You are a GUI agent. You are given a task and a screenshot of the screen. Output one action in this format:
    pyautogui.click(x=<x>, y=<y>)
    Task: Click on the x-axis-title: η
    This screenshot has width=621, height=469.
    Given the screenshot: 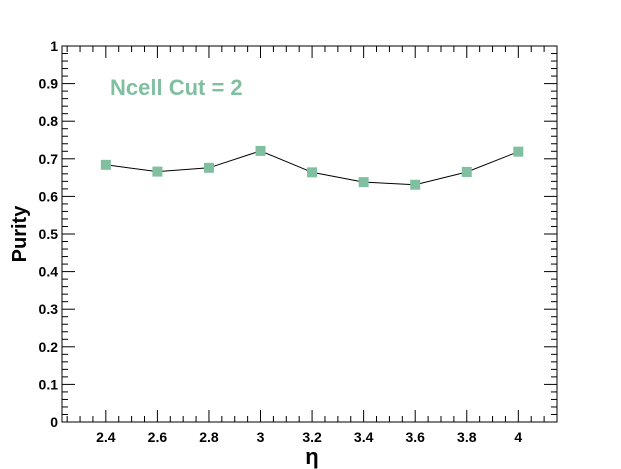 What is the action you would take?
    pyautogui.click(x=311, y=456)
    